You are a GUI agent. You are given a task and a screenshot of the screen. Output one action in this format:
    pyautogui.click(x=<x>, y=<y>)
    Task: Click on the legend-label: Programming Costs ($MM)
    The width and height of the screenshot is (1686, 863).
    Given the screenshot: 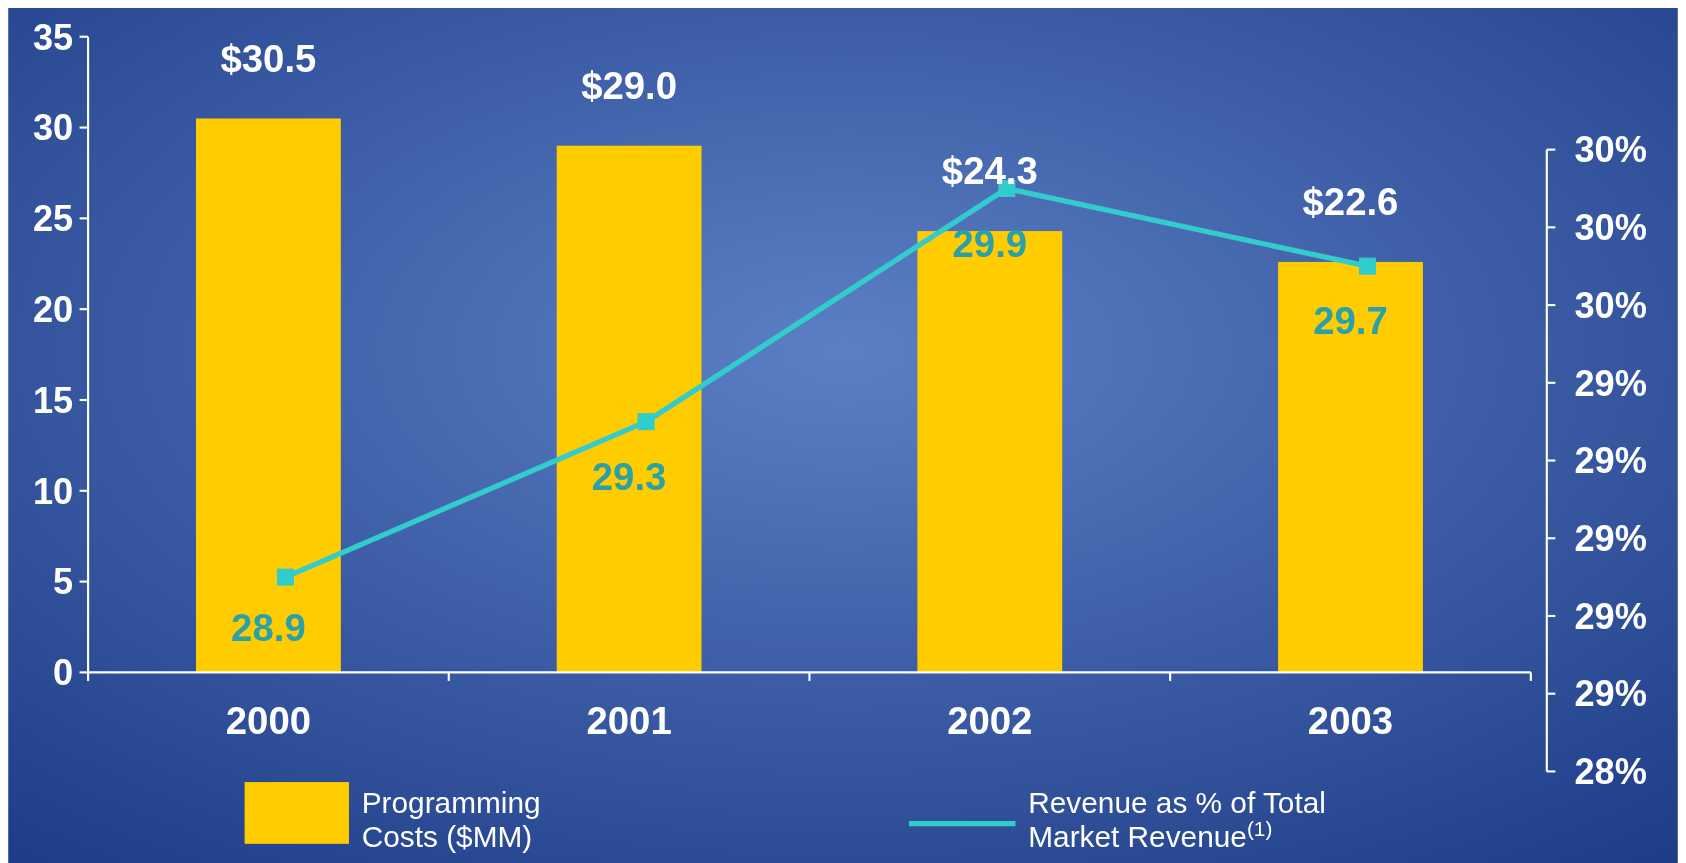 What is the action you would take?
    pyautogui.click(x=451, y=819)
    